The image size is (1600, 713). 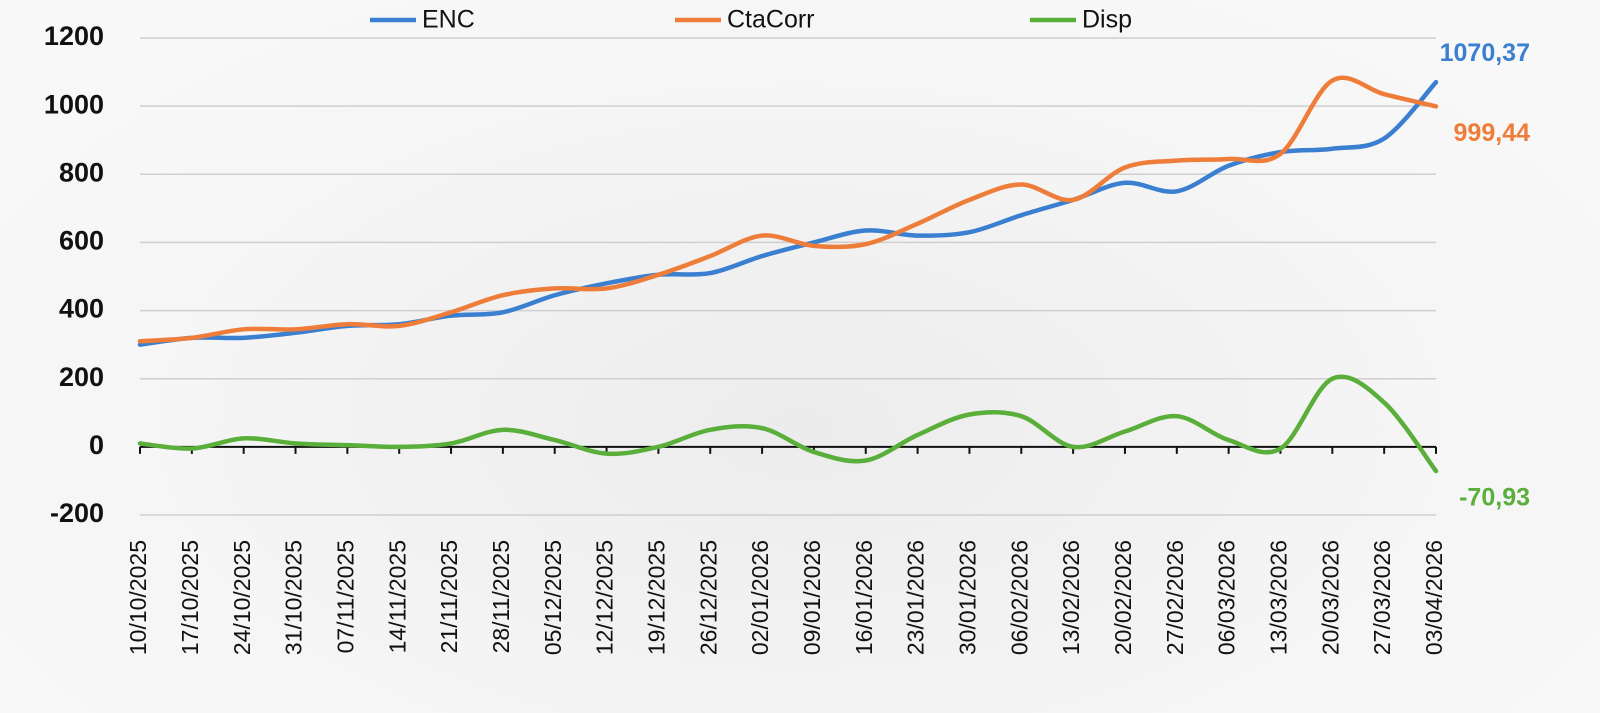 What do you see at coordinates (448, 20) in the screenshot?
I see `legend-label: ENC` at bounding box center [448, 20].